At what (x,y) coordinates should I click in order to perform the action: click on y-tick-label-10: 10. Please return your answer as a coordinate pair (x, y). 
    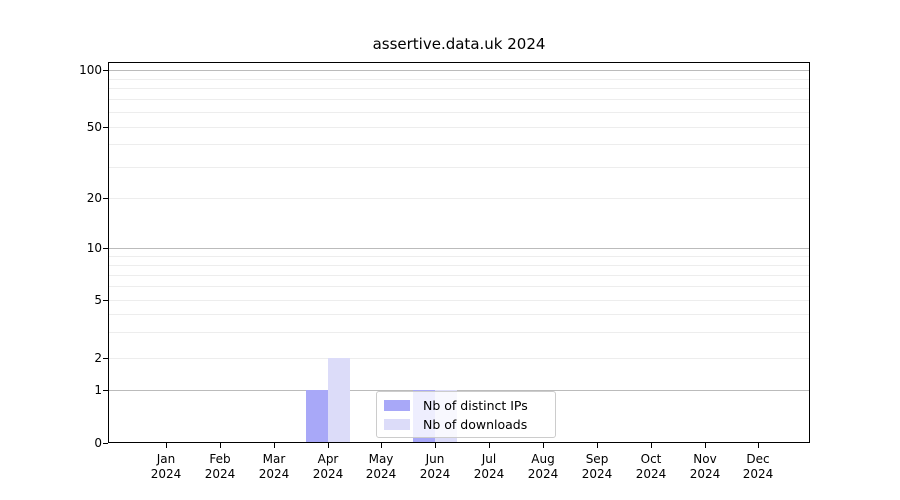
    Looking at the image, I should click on (94, 248).